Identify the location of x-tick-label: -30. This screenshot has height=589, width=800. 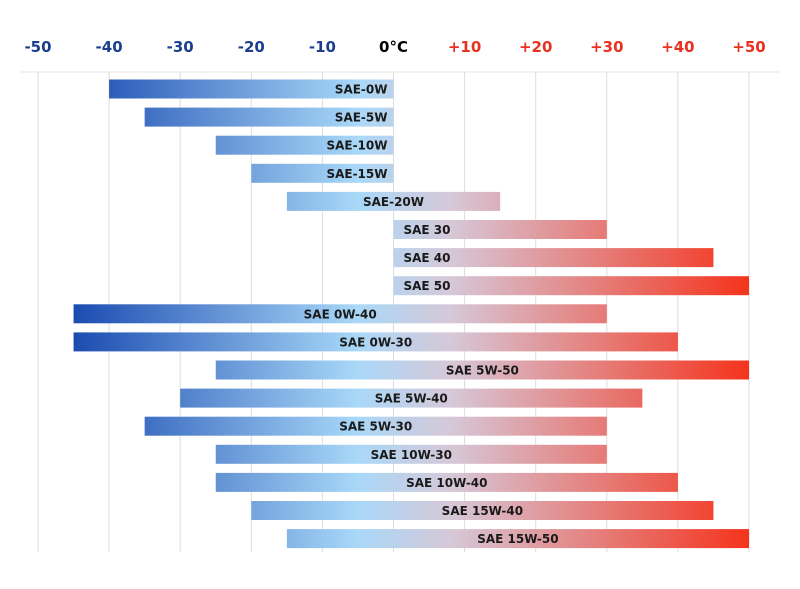
(180, 47).